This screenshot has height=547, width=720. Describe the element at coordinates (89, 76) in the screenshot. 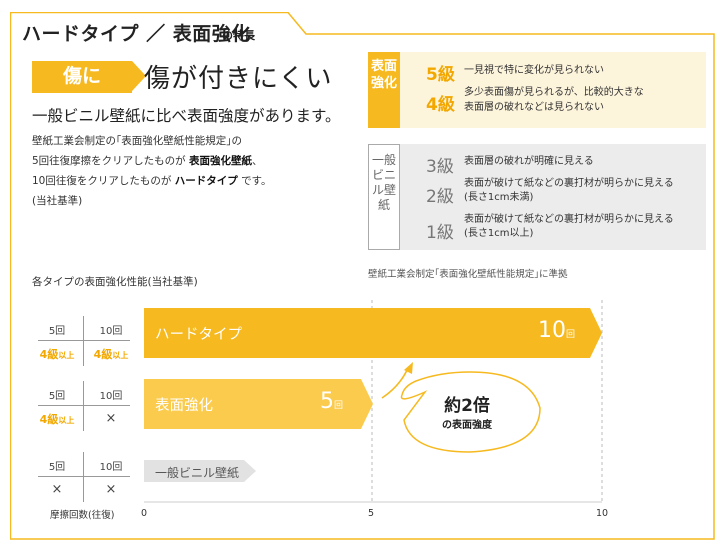

I see `headline-tag: 傷に` at that location.